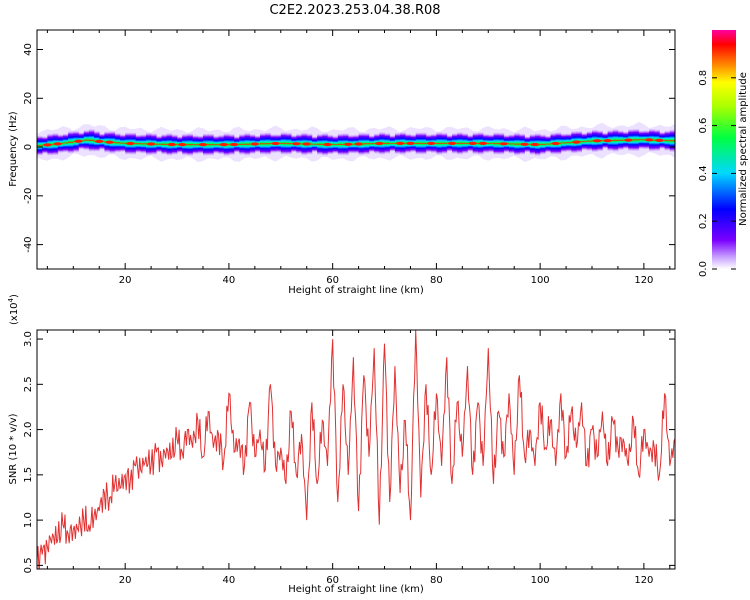 This screenshot has height=600, width=750. What do you see at coordinates (13, 448) in the screenshot?
I see `snr-ylabel: SNR (10 * v/v)` at bounding box center [13, 448].